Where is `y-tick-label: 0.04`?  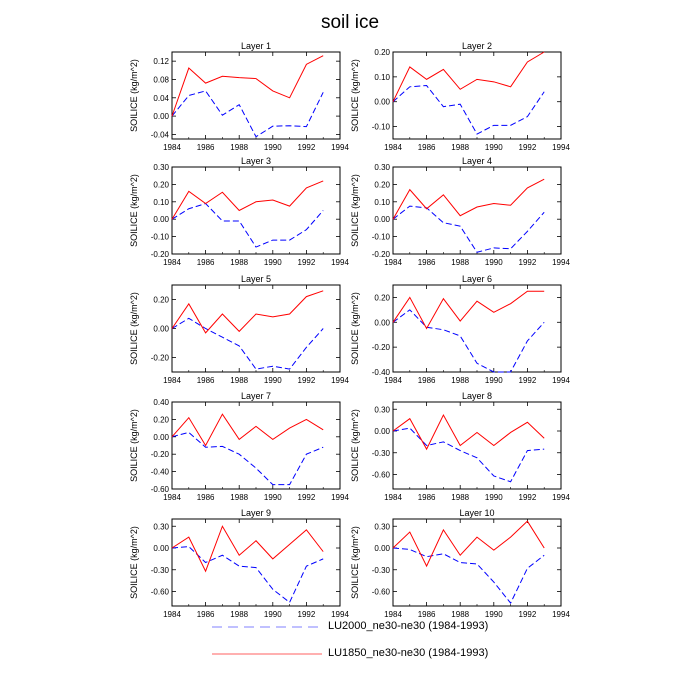
y-tick-label: 0.04 is located at coordinates (161, 98).